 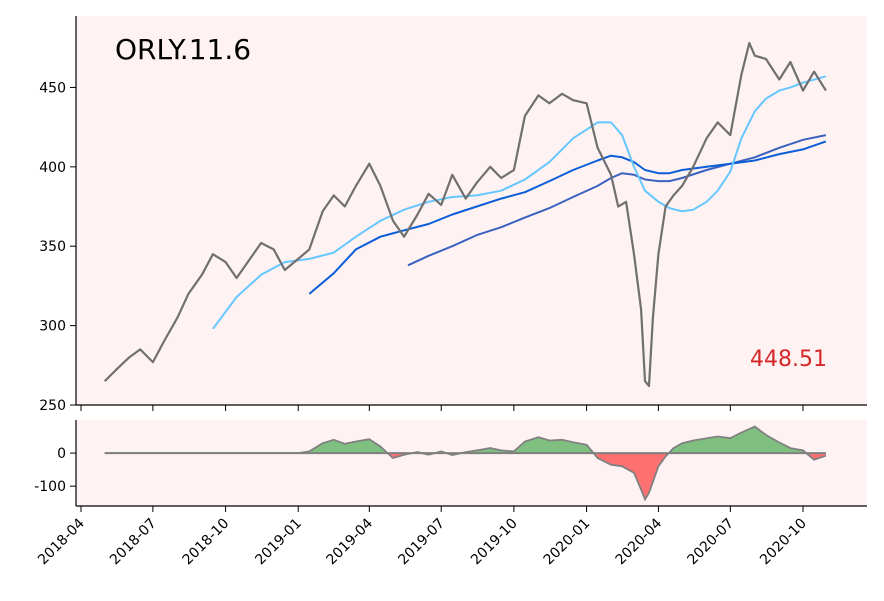 What do you see at coordinates (788, 359) in the screenshot?
I see `last-price-annotation: 448.51` at bounding box center [788, 359].